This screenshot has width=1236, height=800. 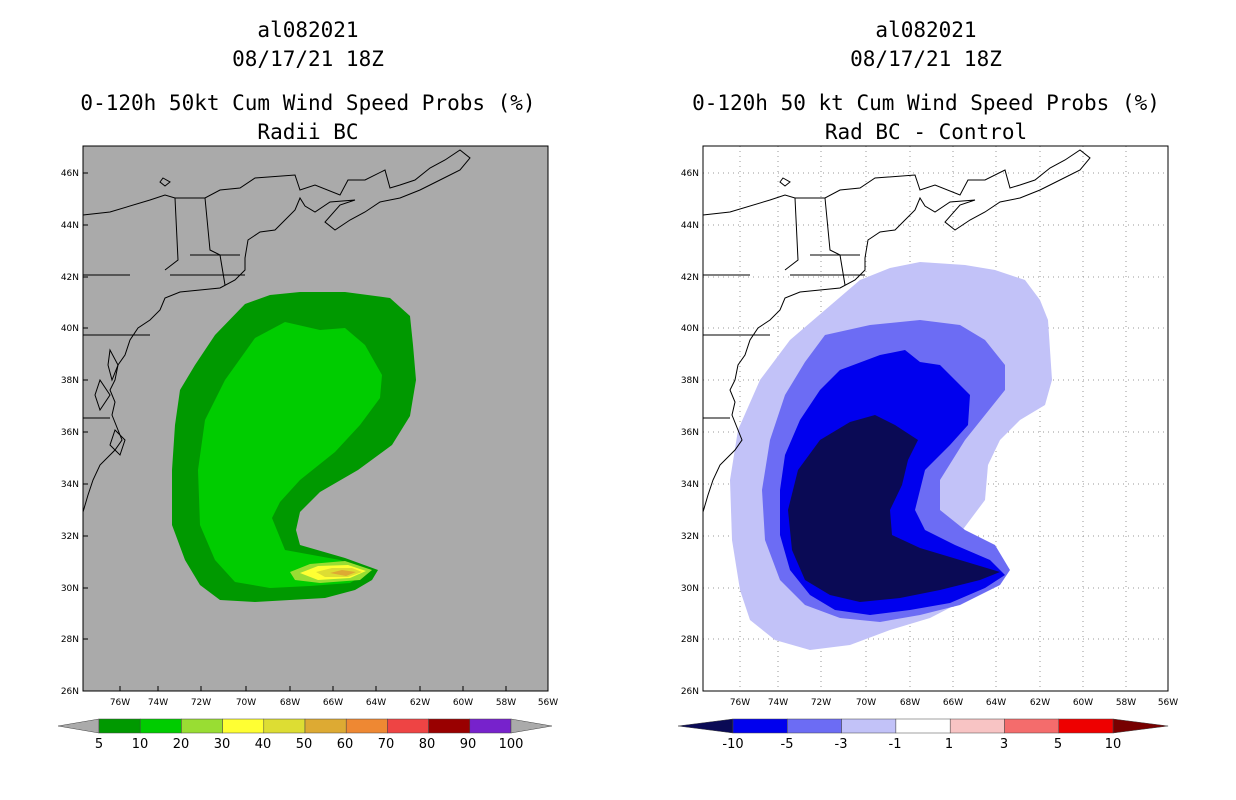 What do you see at coordinates (1083, 703) in the screenshot?
I see `right-lon-label: 60W` at bounding box center [1083, 703].